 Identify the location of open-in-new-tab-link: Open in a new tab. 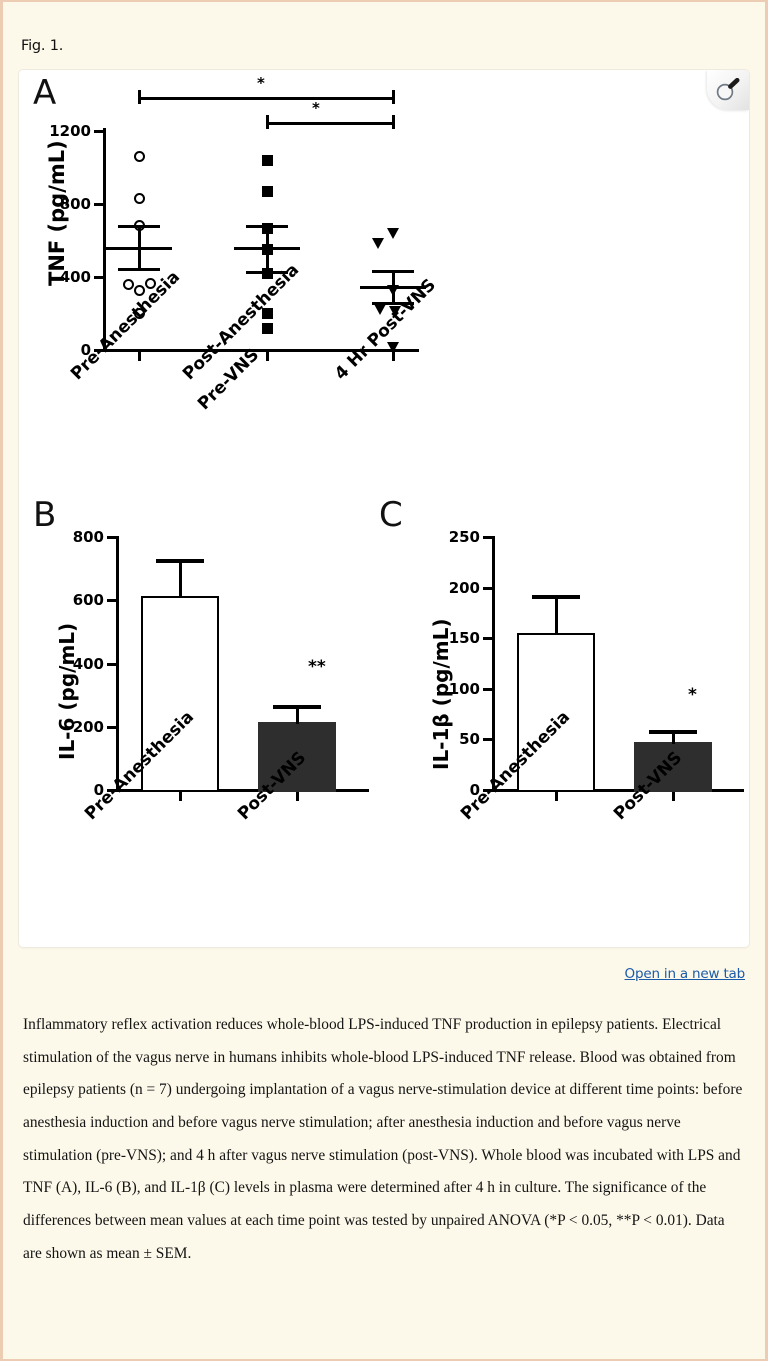
(685, 974).